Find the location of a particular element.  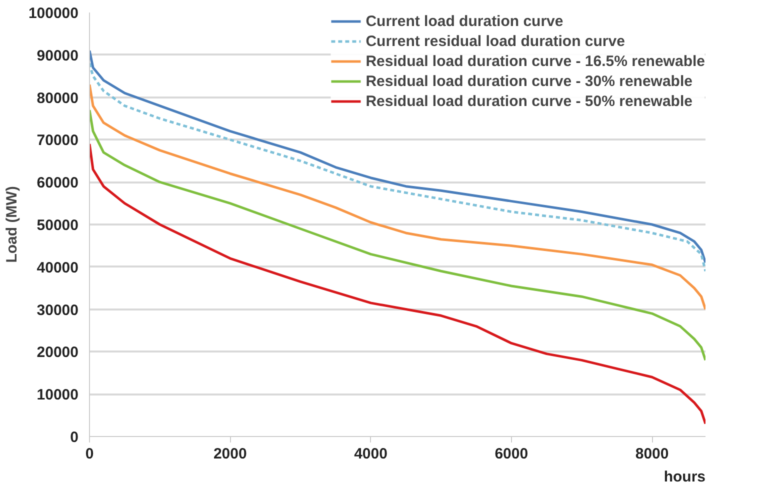

y-tick-label: 100000 is located at coordinates (53, 13).